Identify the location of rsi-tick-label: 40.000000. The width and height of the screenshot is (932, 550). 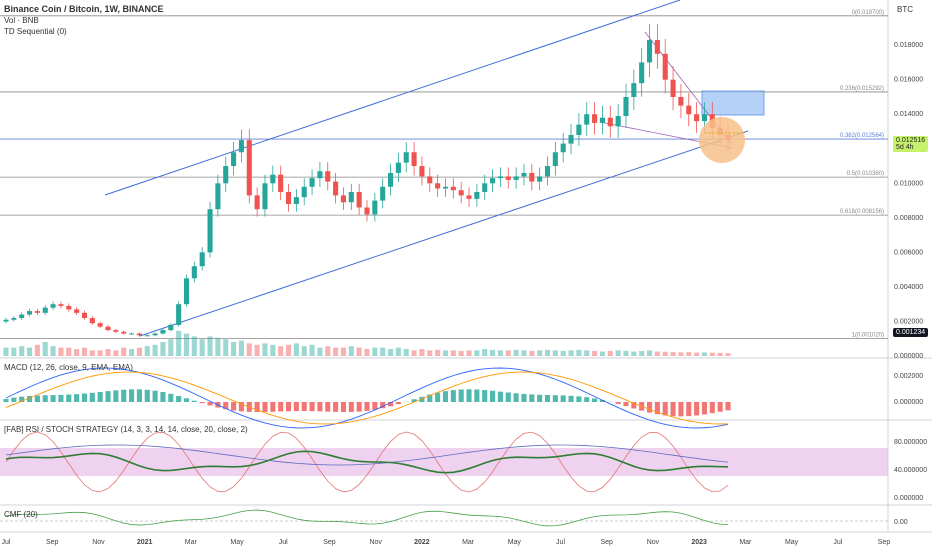
(910, 470).